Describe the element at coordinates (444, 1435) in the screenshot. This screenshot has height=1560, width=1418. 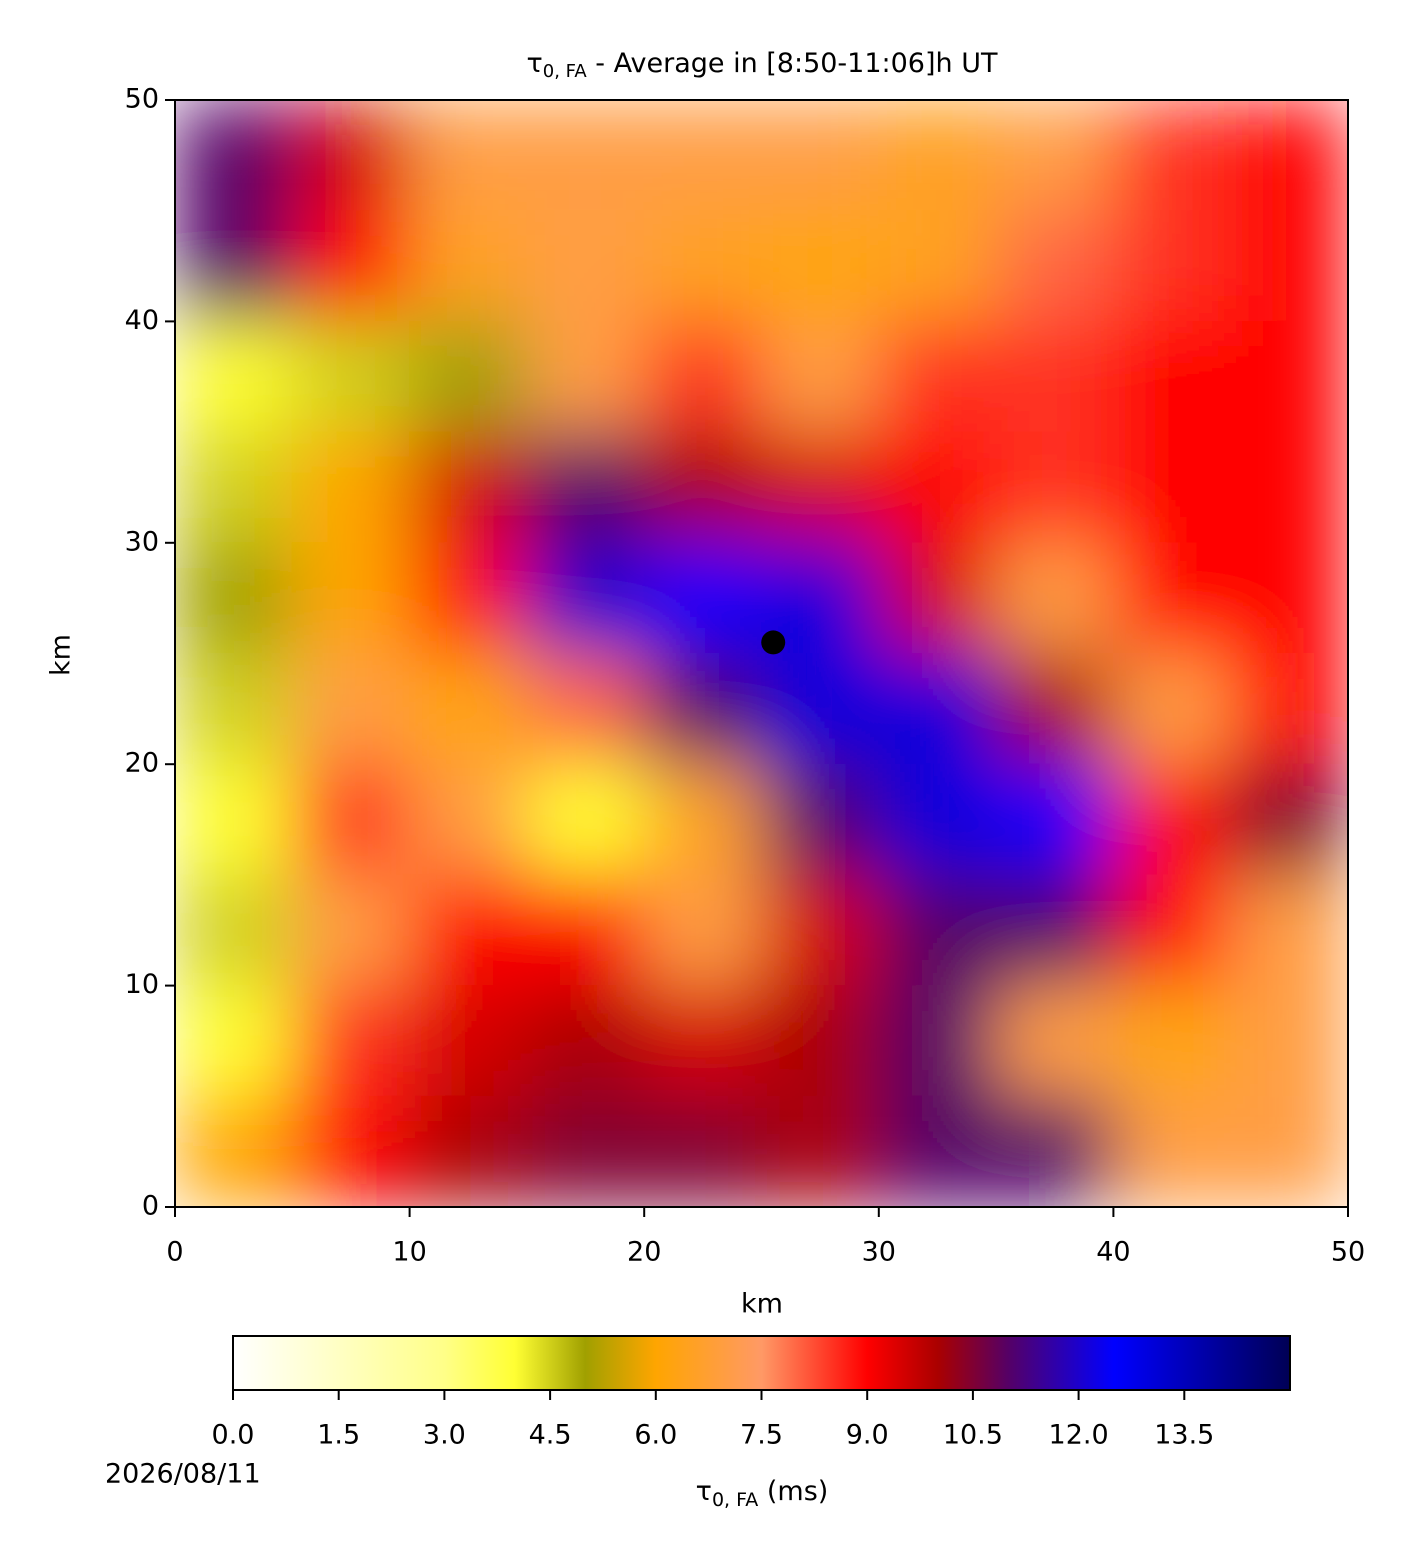
I see `colorbar-tick-label: 3.0` at that location.